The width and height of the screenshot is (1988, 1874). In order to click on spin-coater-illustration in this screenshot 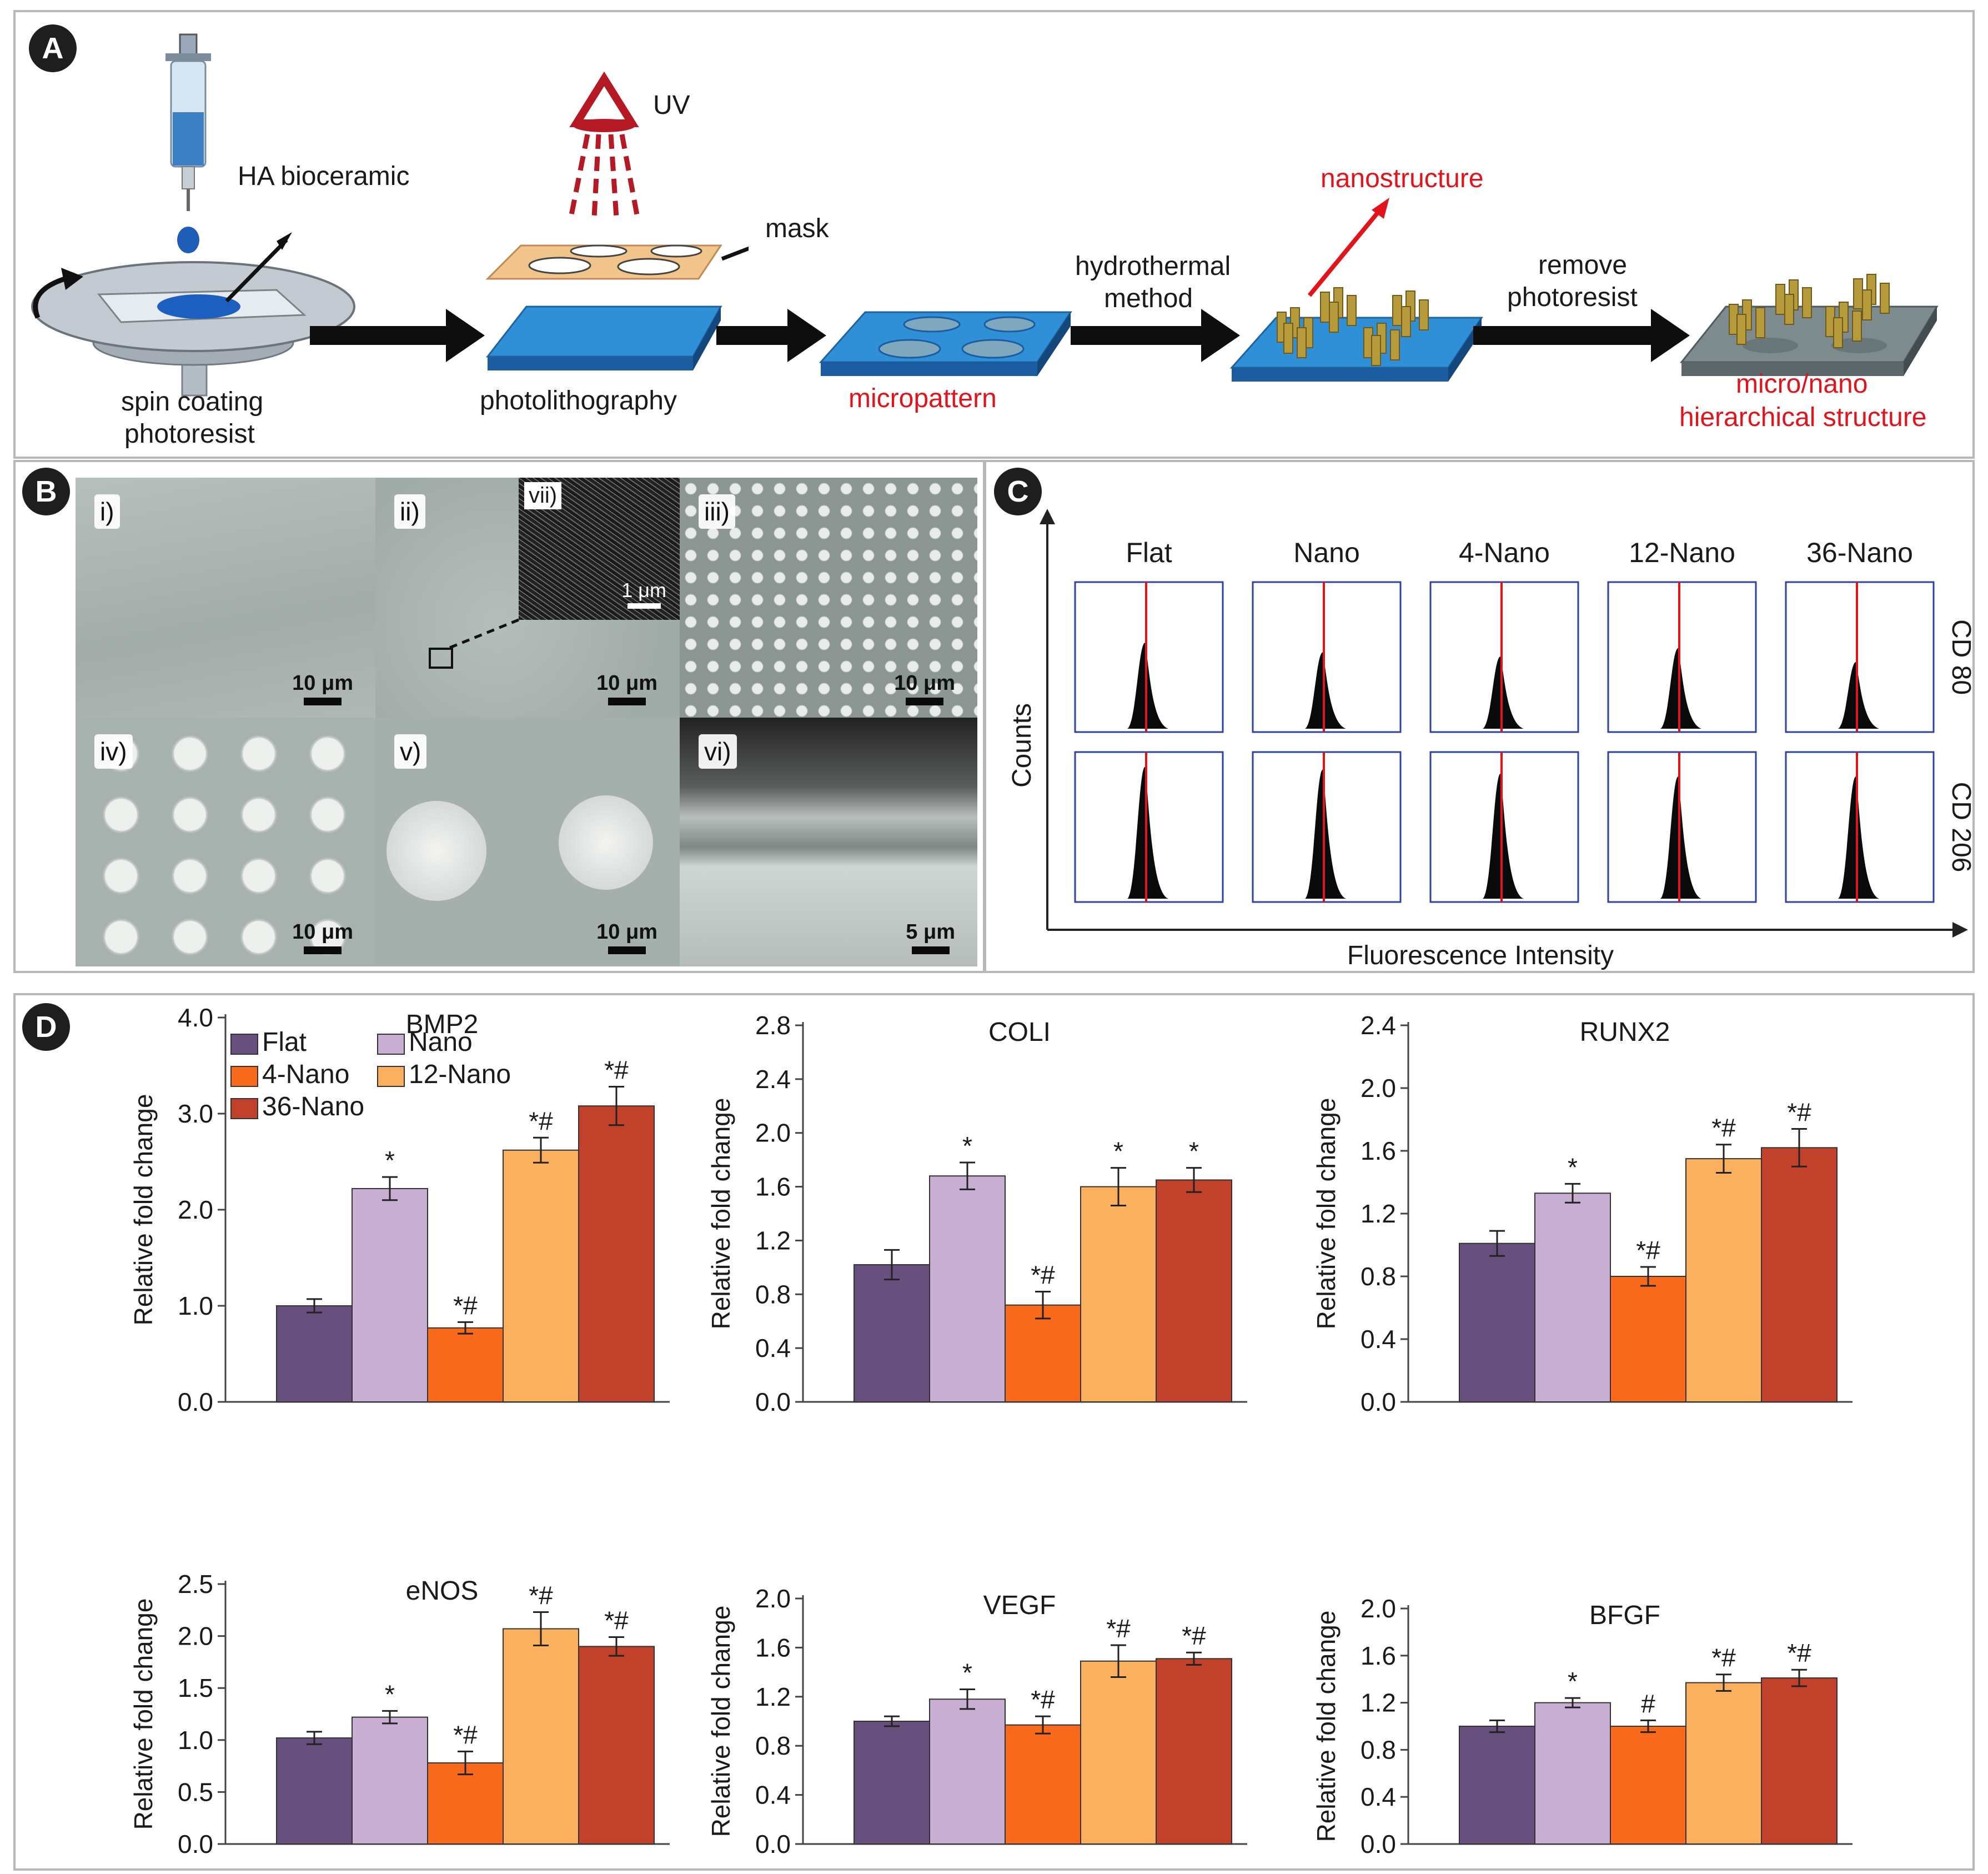, I will do `click(193, 215)`.